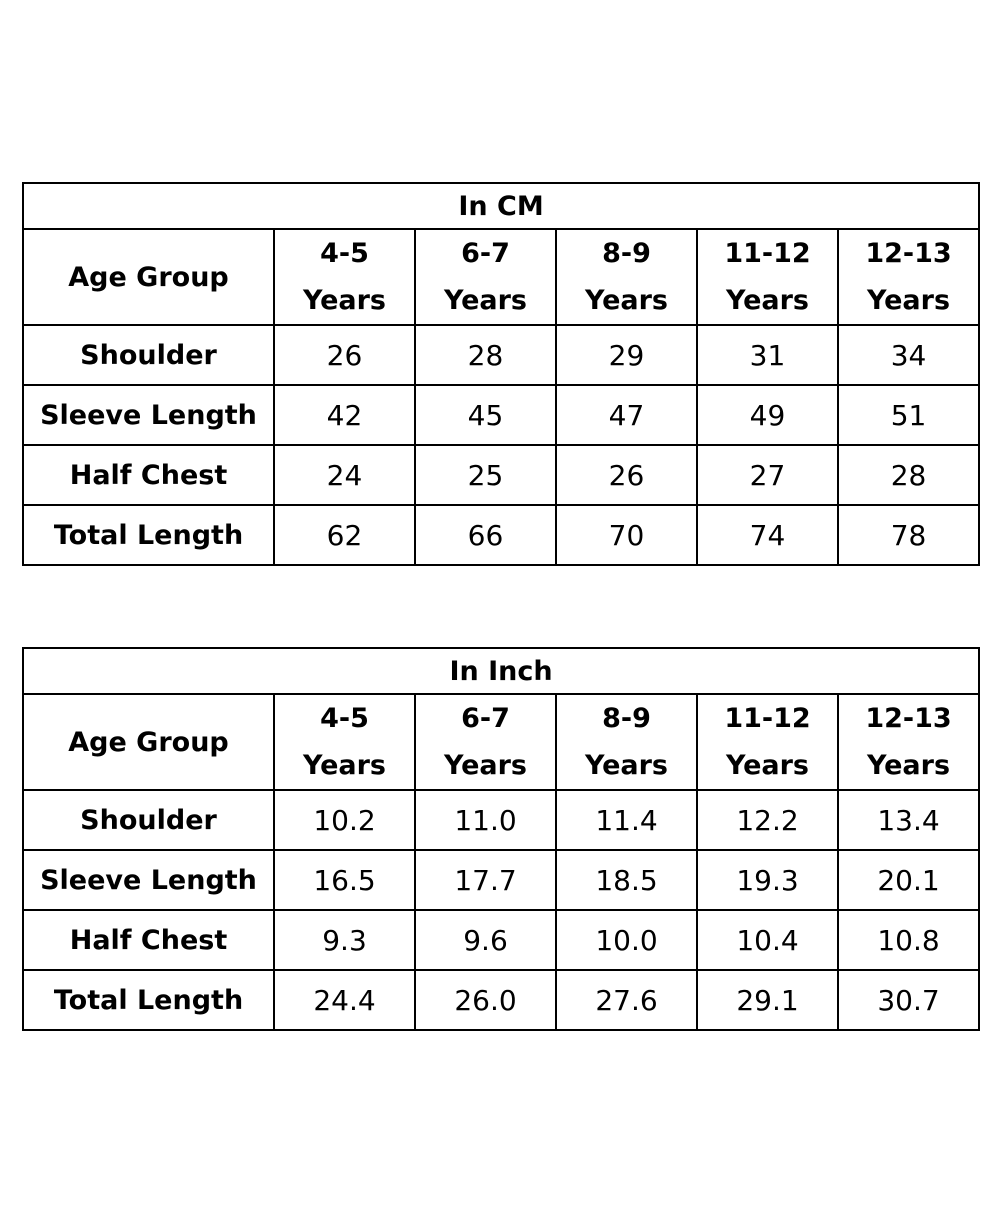 The height and width of the screenshot is (1212, 1000). What do you see at coordinates (767, 880) in the screenshot?
I see `table-cell: 19.3` at bounding box center [767, 880].